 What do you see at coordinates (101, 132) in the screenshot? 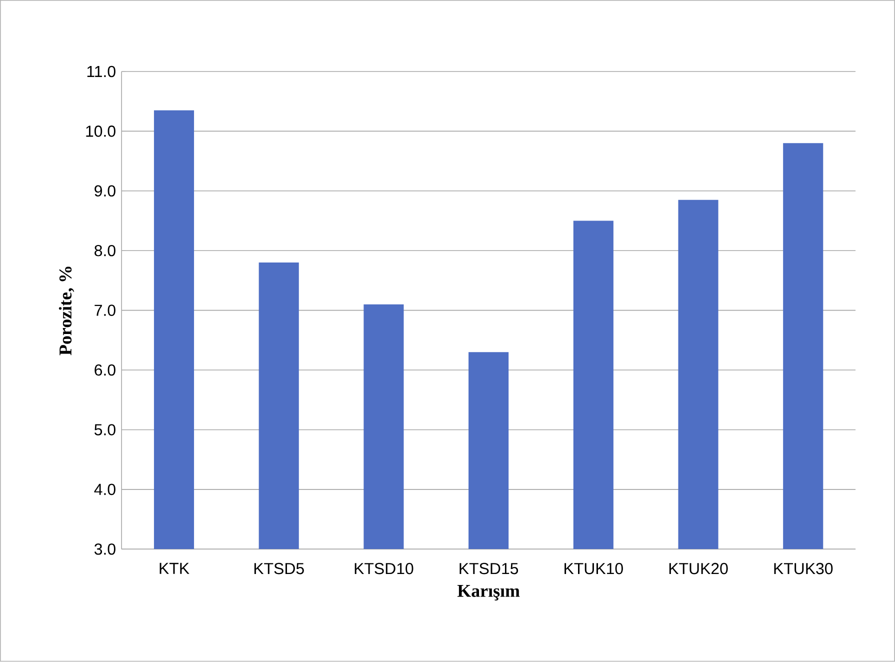
I see `y-tick-label: 10.0` at bounding box center [101, 132].